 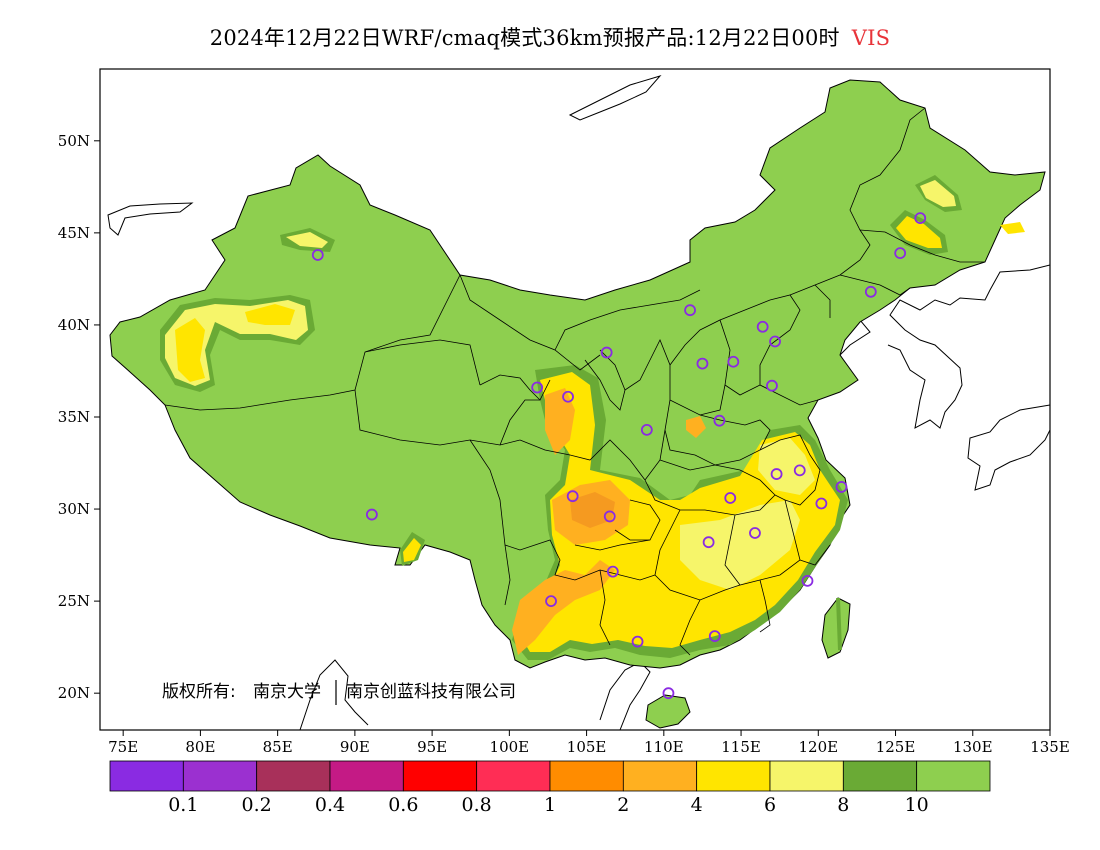 I want to click on lon-tick-label: 85E, so click(x=278, y=747).